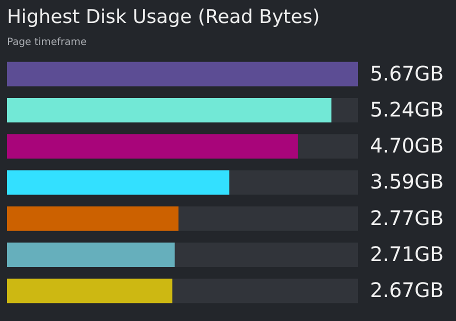 The height and width of the screenshot is (321, 456). I want to click on data-label: 5.24GB, so click(407, 109).